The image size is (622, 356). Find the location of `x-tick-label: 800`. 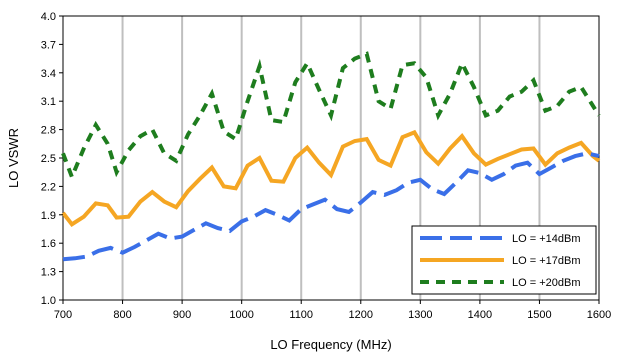

x-tick-label: 800 is located at coordinates (122, 315).